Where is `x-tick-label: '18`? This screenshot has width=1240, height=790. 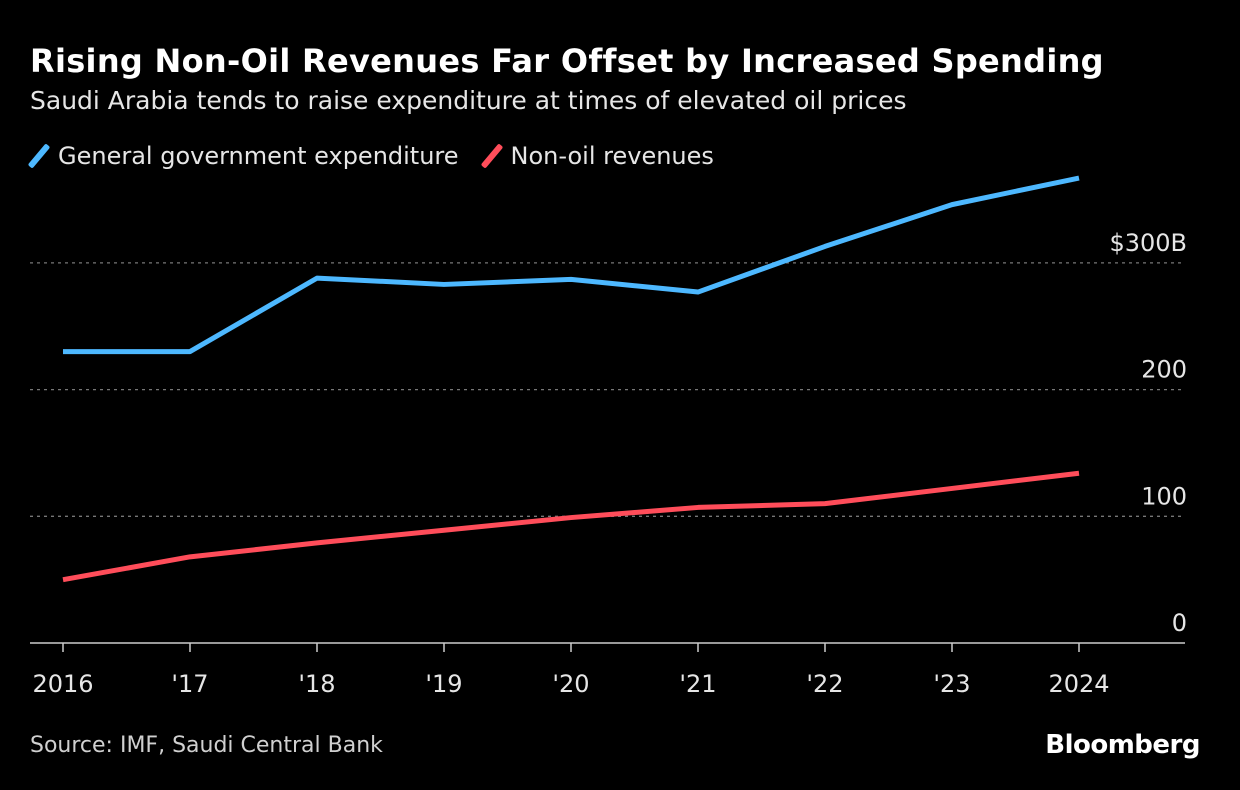
x-tick-label: '18 is located at coordinates (316, 684).